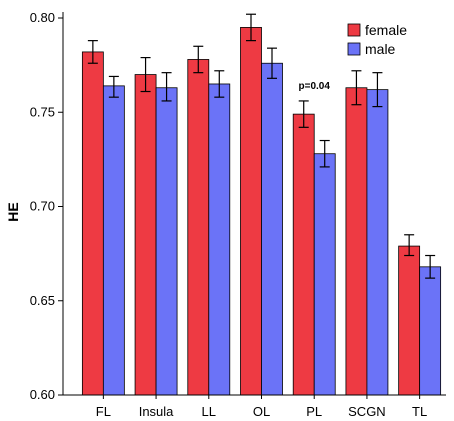  Describe the element at coordinates (209, 411) in the screenshot. I see `x-tick-label-LL: LL` at that location.